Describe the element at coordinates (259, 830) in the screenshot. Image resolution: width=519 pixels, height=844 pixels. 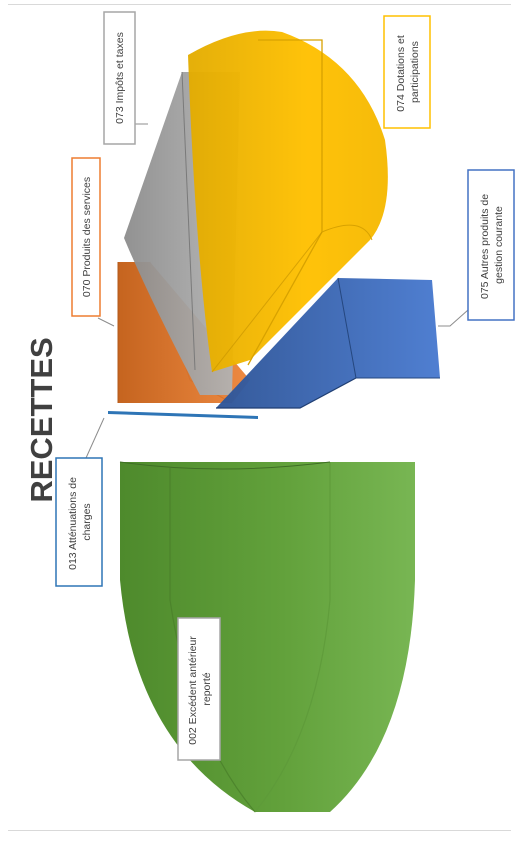
I see `bottom-border-line` at that location.